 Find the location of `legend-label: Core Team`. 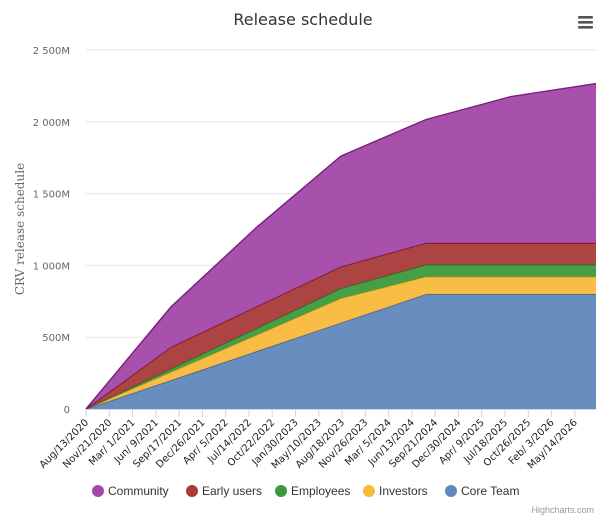

legend-label: Core Team is located at coordinates (490, 491).